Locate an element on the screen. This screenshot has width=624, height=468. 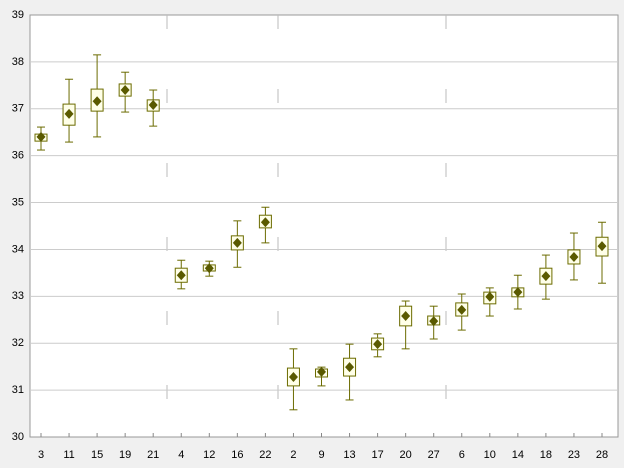
x-tick-label: 16 is located at coordinates (237, 455).